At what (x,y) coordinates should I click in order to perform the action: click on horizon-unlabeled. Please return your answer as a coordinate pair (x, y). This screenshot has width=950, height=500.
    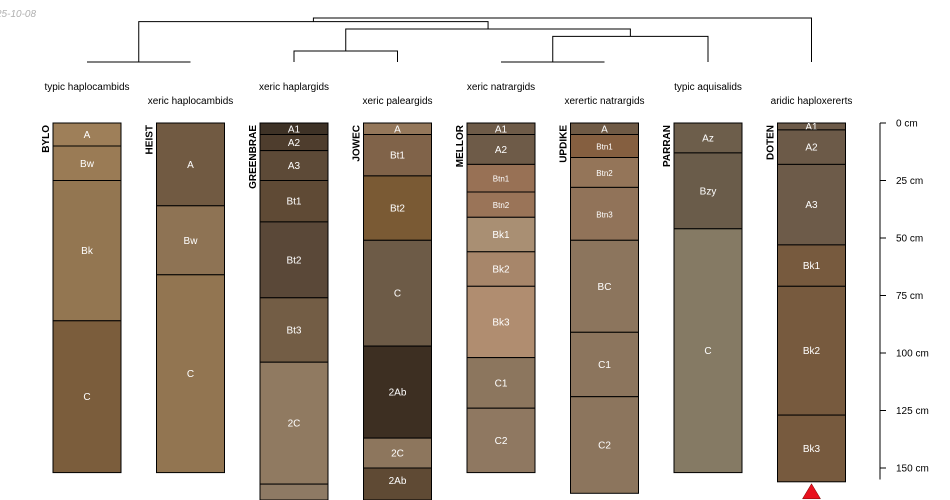
    Looking at the image, I should click on (294, 491).